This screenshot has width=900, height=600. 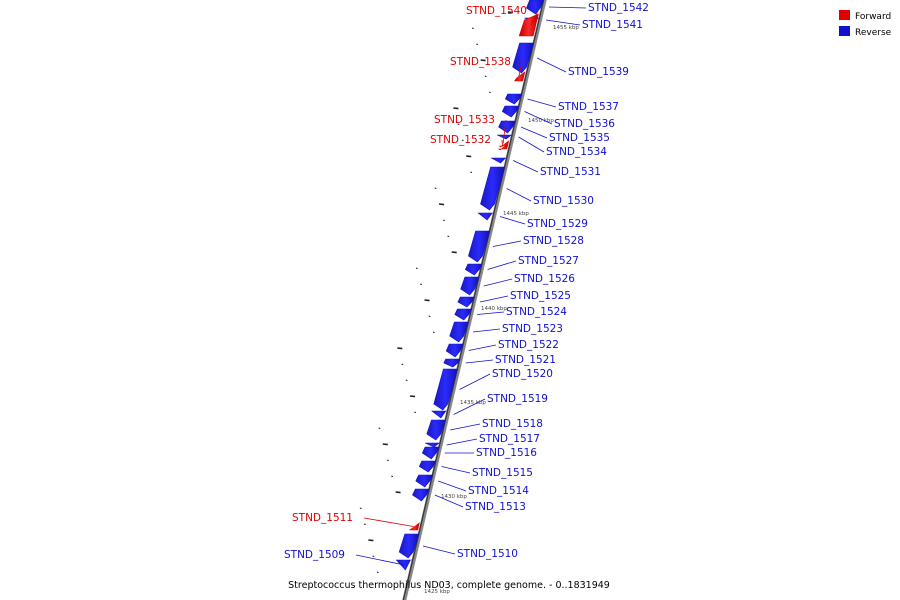 I want to click on gene-label-stnd_1531: STND_1531, so click(x=570, y=172).